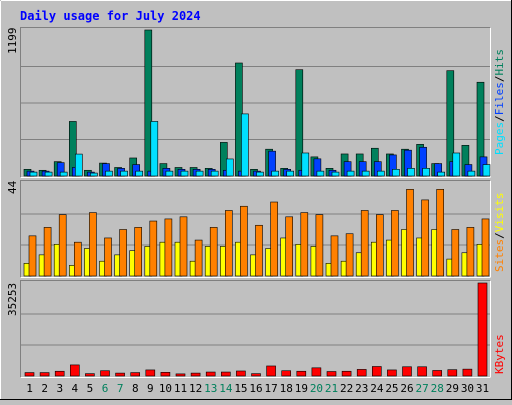 The image size is (512, 405). Describe the element at coordinates (331, 388) in the screenshot. I see `x-tick-label: 21` at that location.